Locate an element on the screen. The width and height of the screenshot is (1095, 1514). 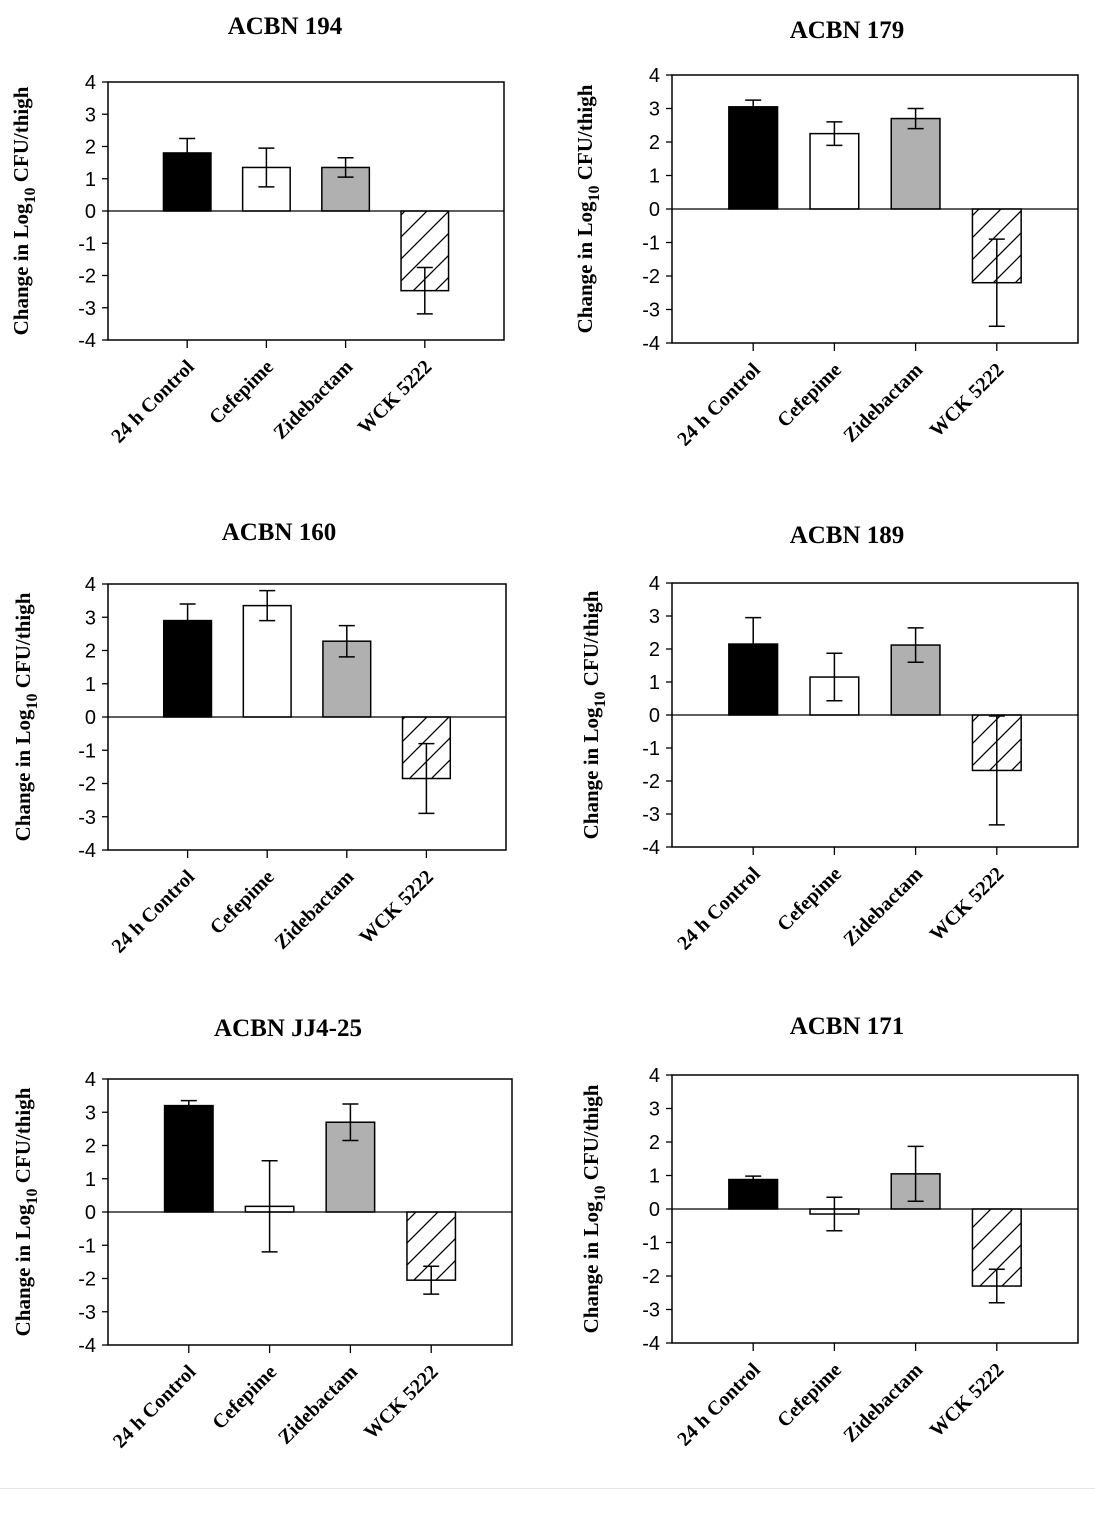
panel-title: ACBN 189 is located at coordinates (847, 535).